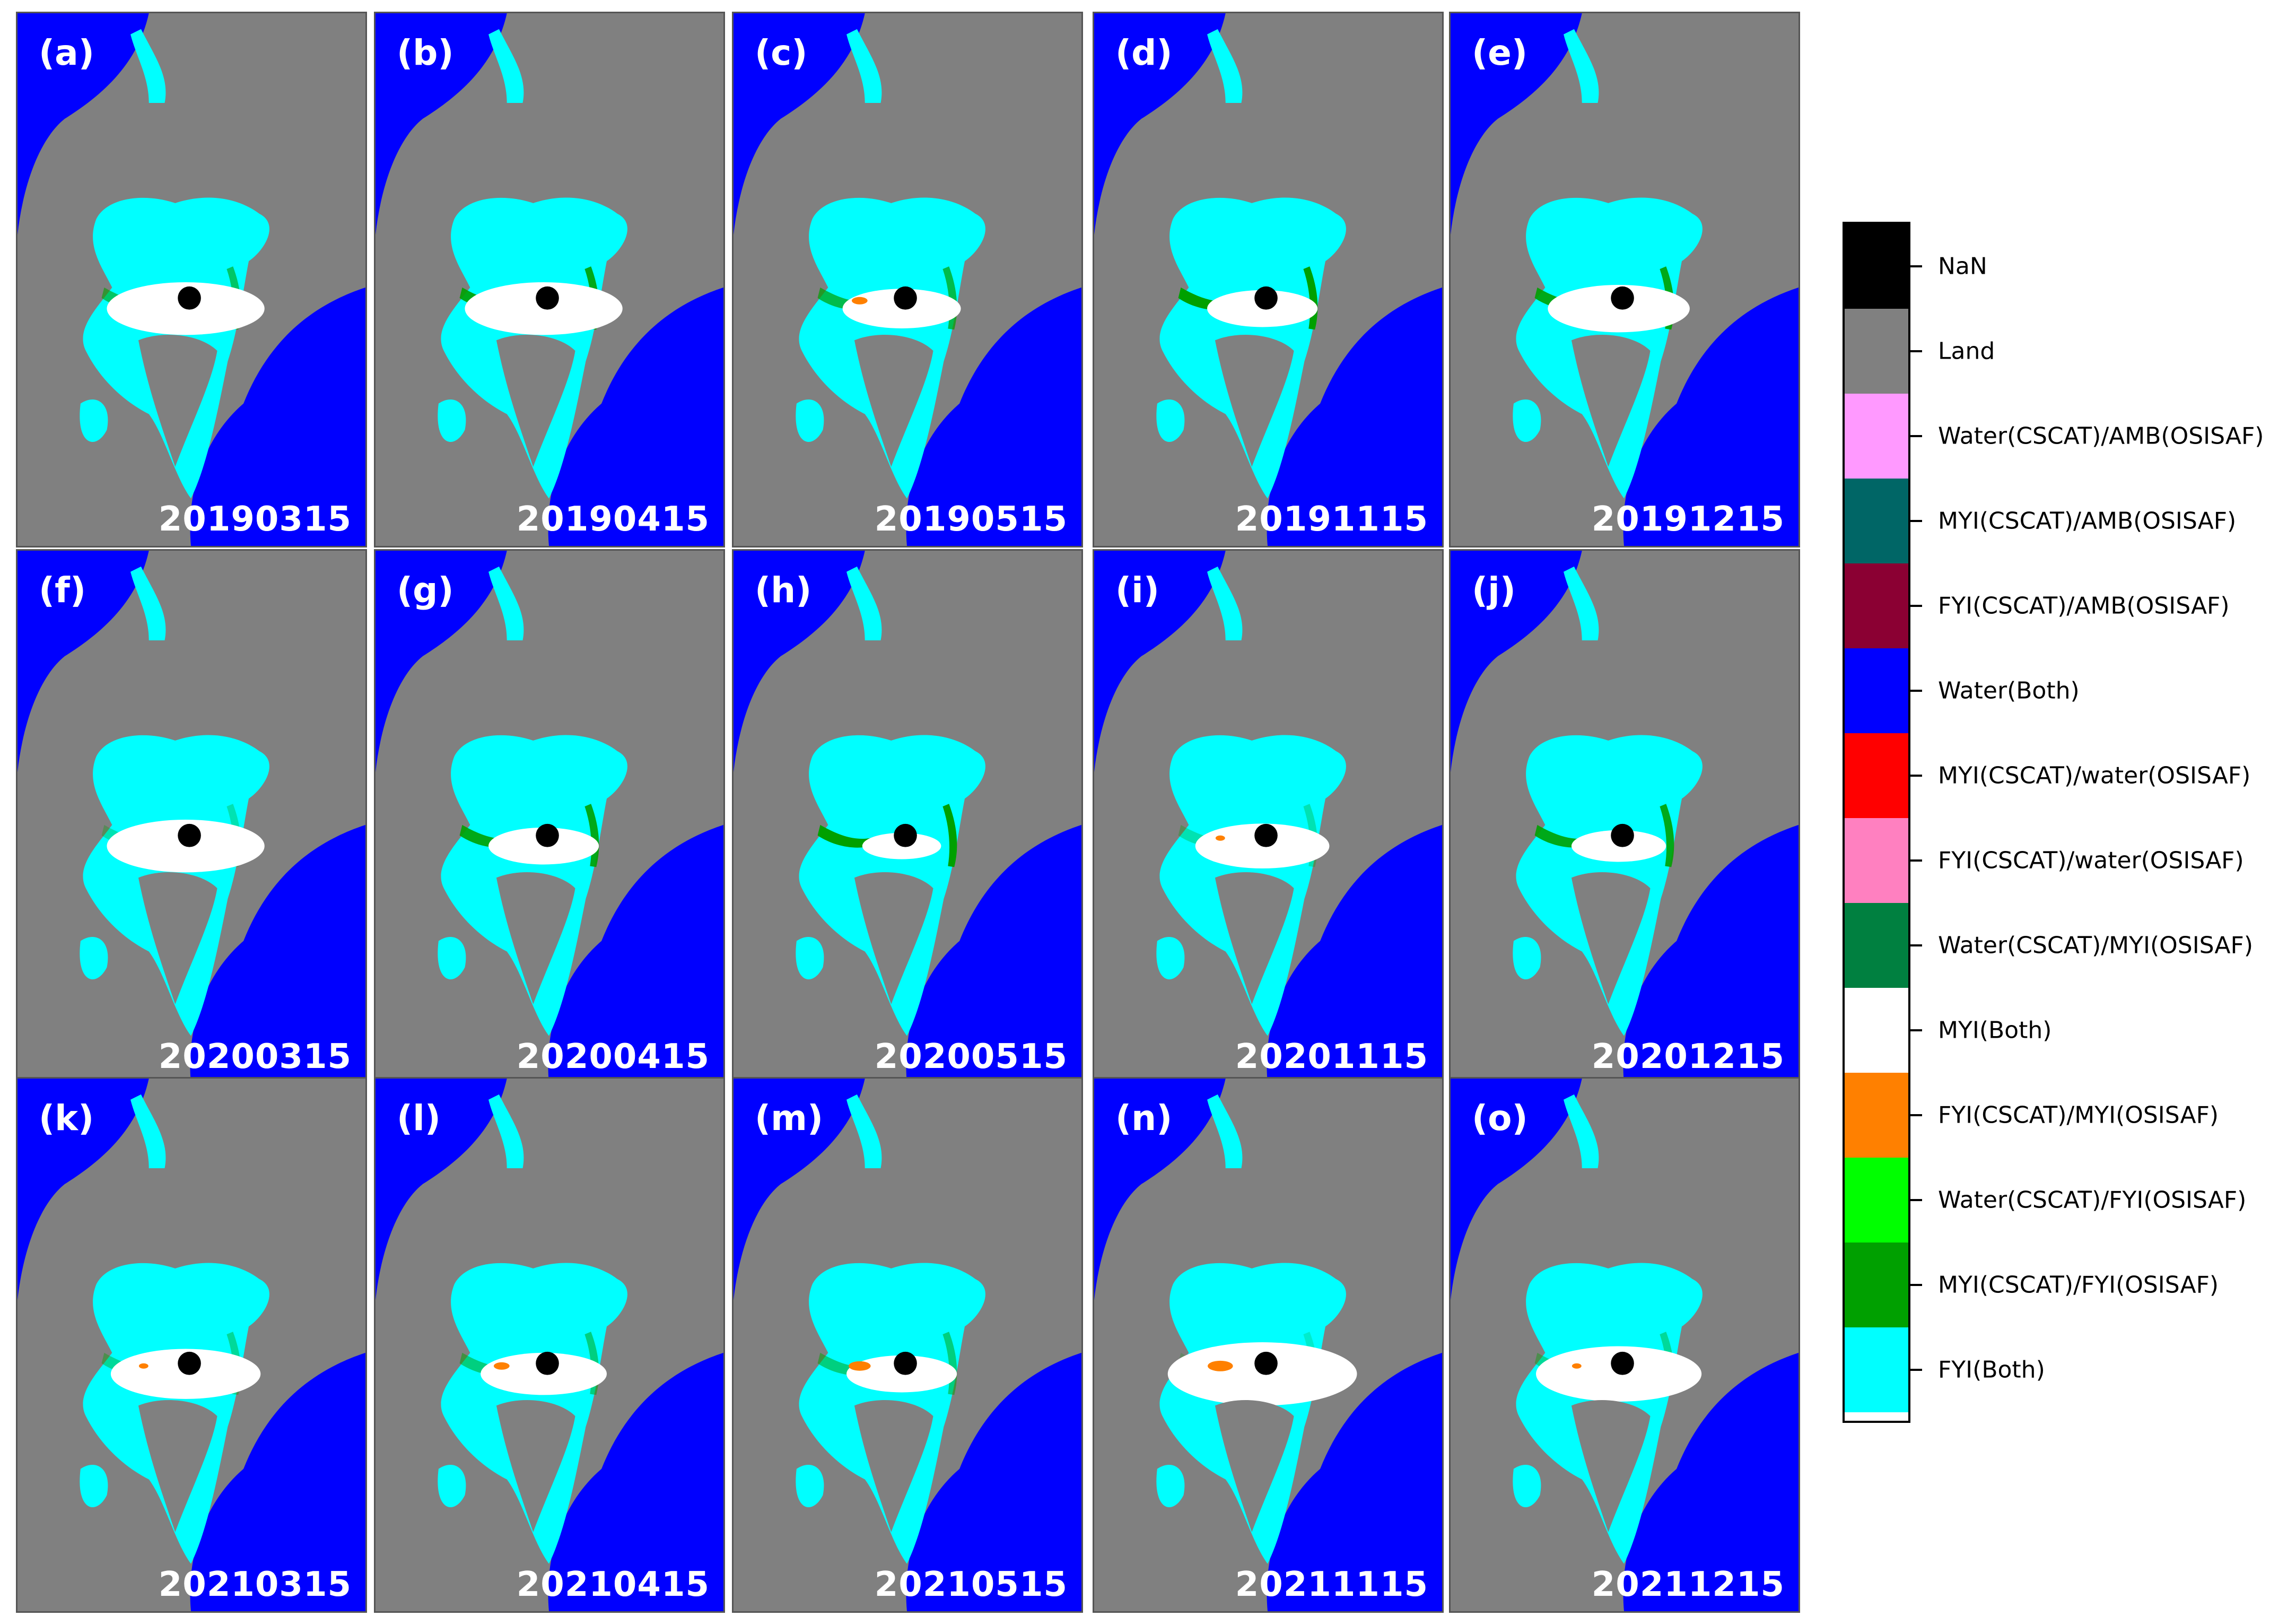  I want to click on panel-date: 20210415, so click(613, 1584).